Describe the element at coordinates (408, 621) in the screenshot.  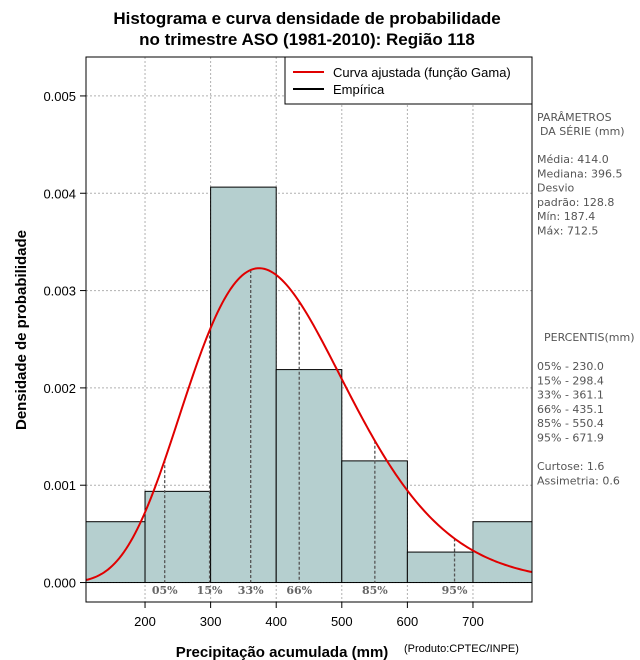
I see `x-tick-label-4: 600` at that location.